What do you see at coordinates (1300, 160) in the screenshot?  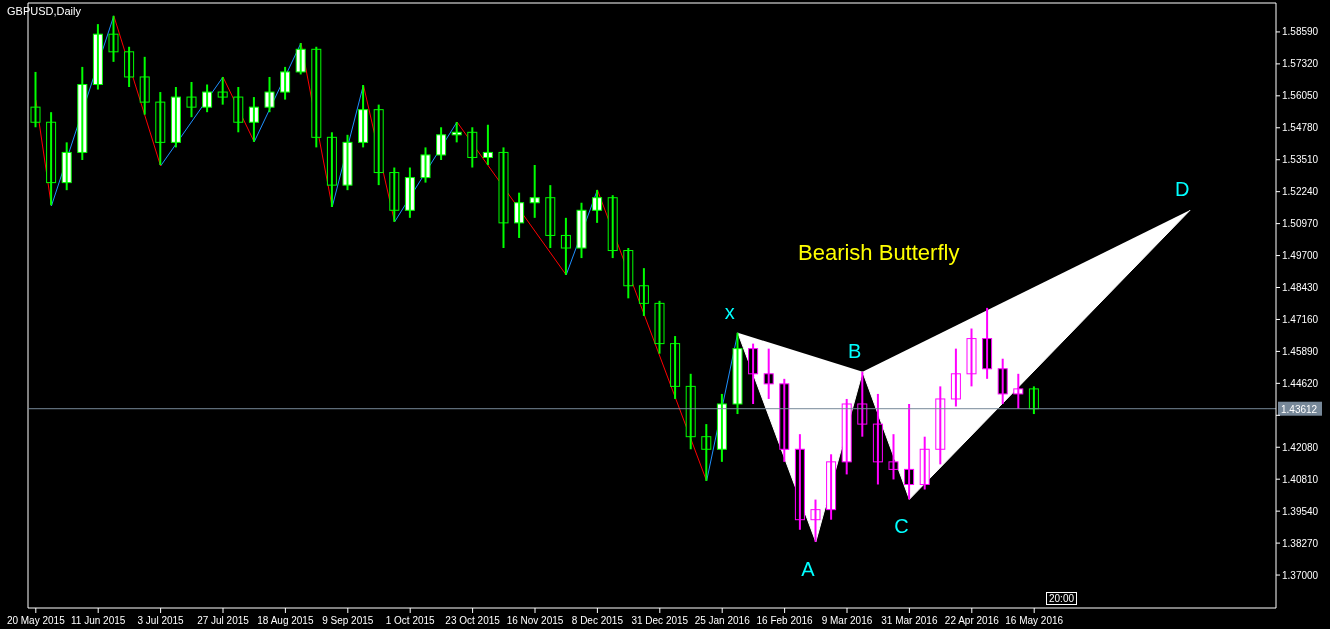 I see `y-tick-label: 1.53510` at bounding box center [1300, 160].